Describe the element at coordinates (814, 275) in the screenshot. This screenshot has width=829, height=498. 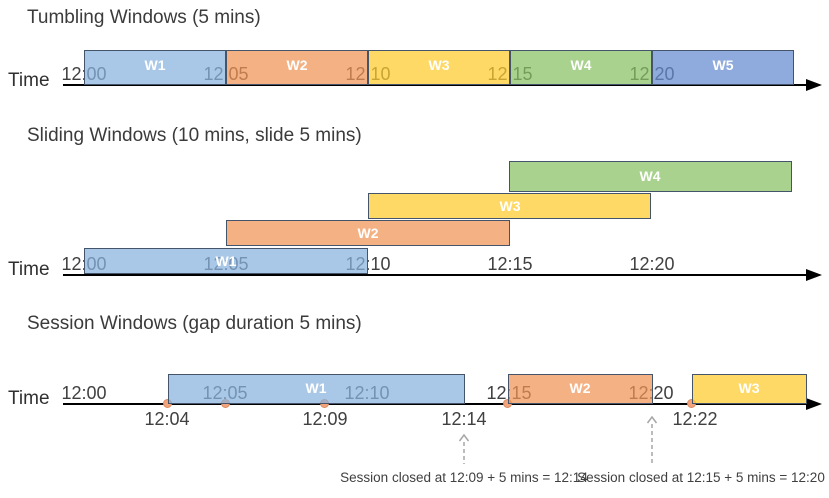
I see `sliding-axis-arrowhead-icon` at that location.